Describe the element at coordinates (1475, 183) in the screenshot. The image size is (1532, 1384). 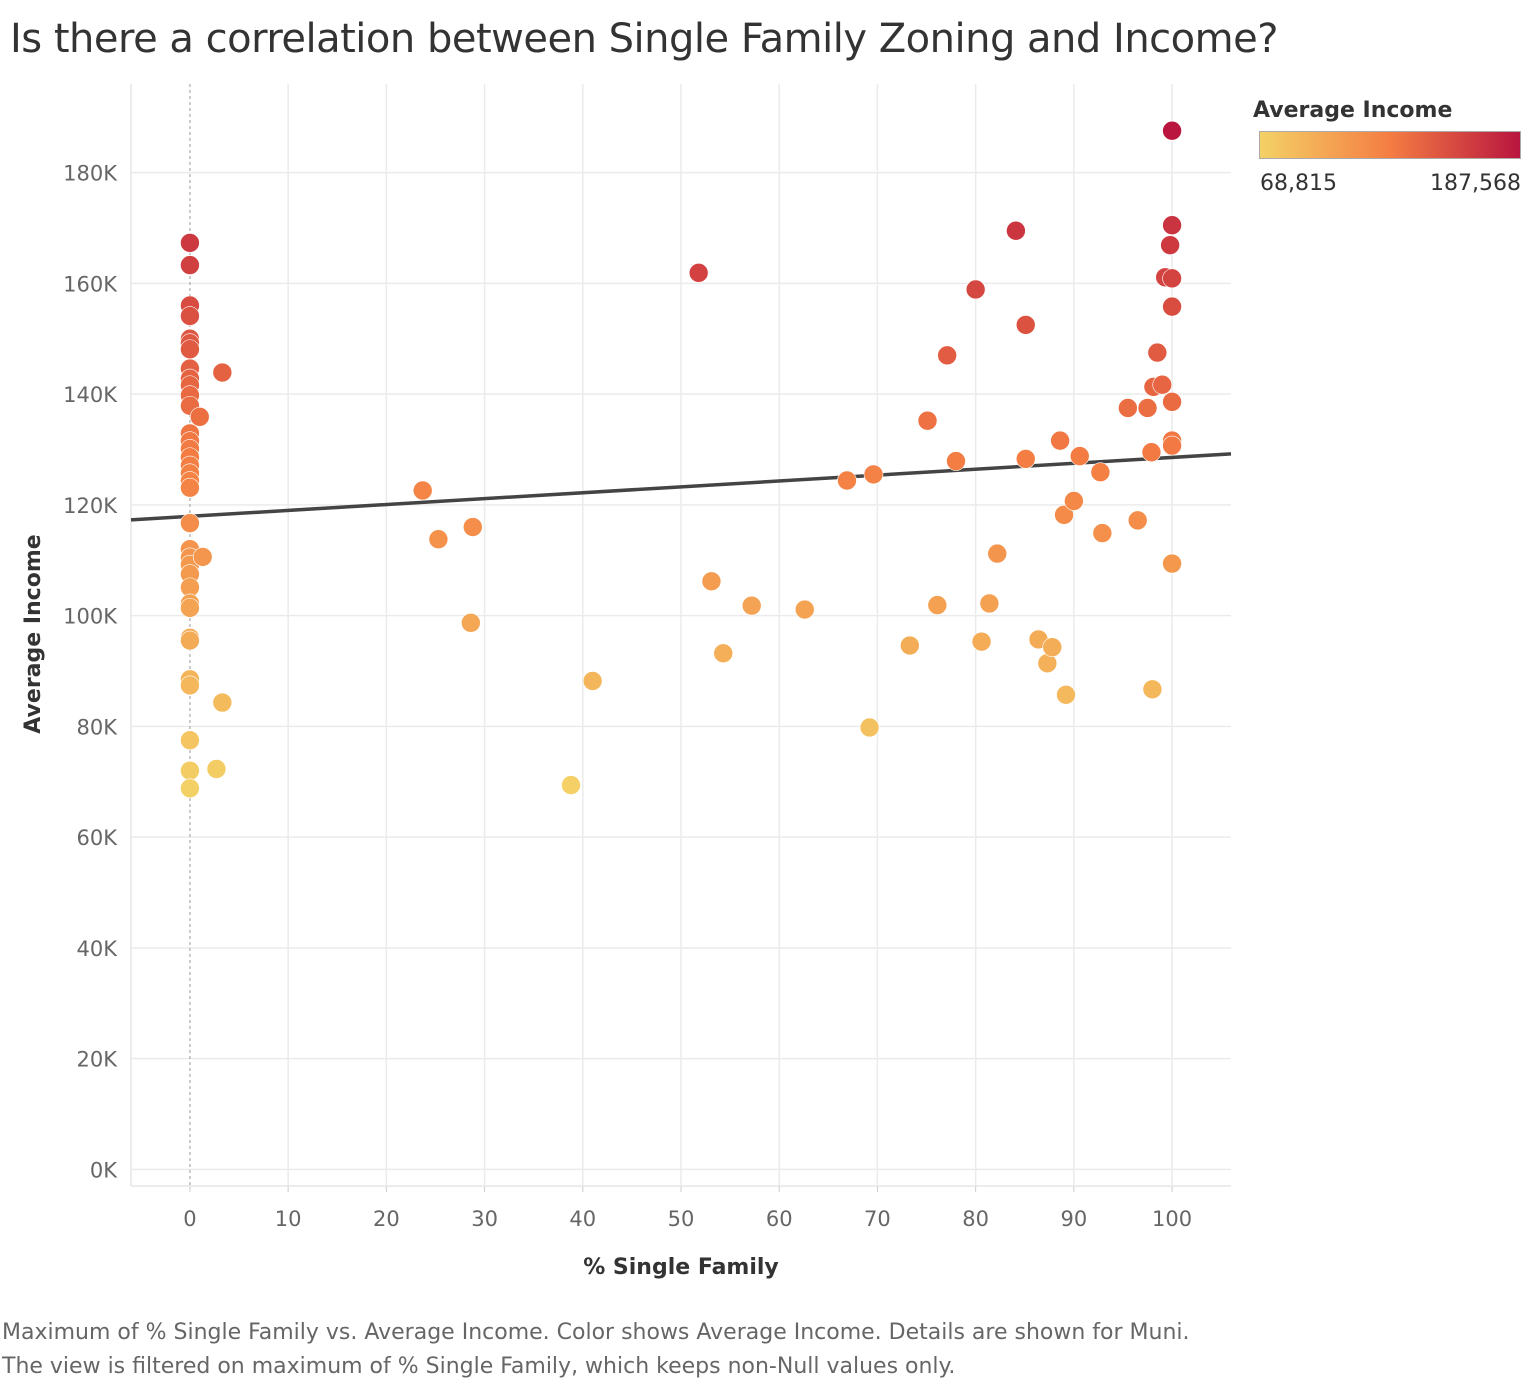
I see `legend-max-label: 187,568` at that location.